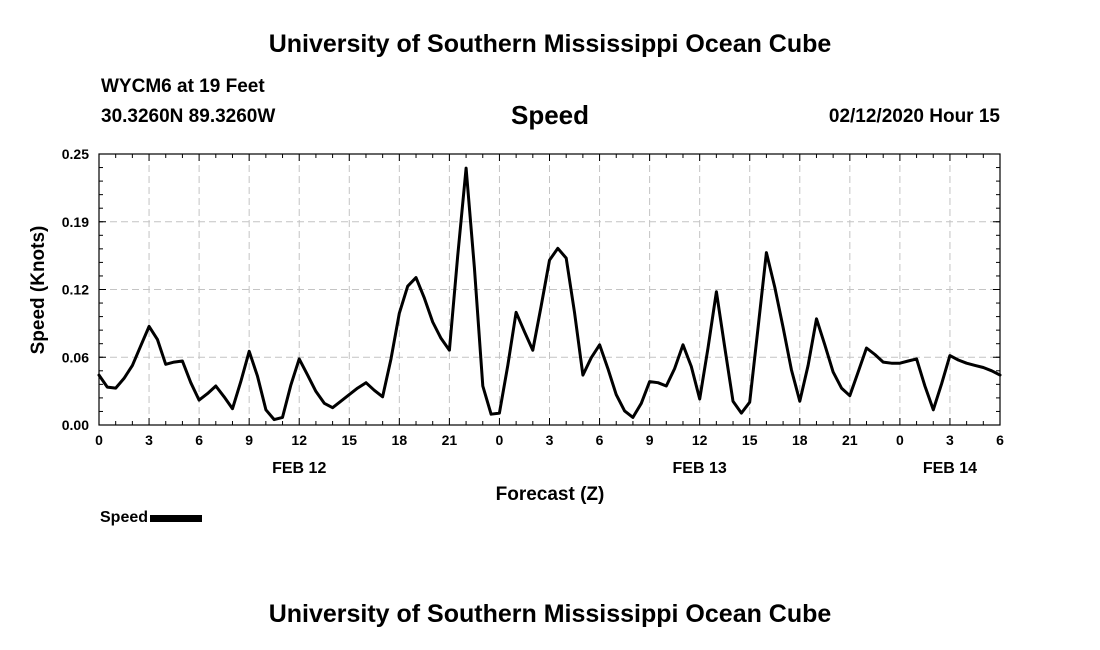 This screenshot has height=650, width=1100. I want to click on y-tick-label: 0.00, so click(75, 425).